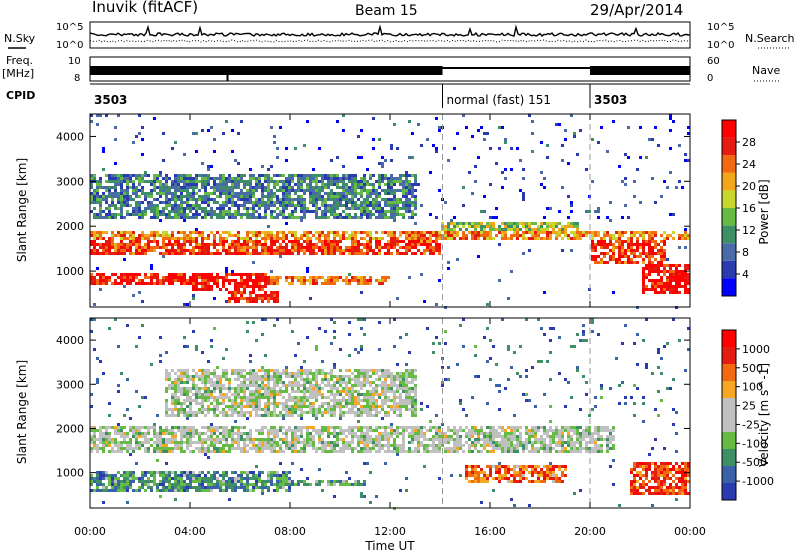  Describe the element at coordinates (499, 100) in the screenshot. I see `cpid-segment-label: normal (fast) 151` at that location.